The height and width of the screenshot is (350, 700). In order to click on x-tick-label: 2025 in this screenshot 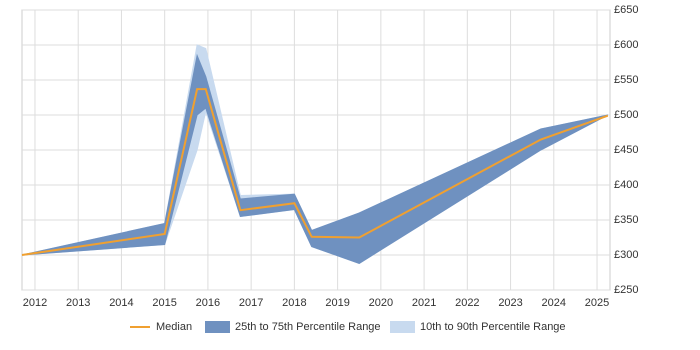, I will do `click(597, 303)`.